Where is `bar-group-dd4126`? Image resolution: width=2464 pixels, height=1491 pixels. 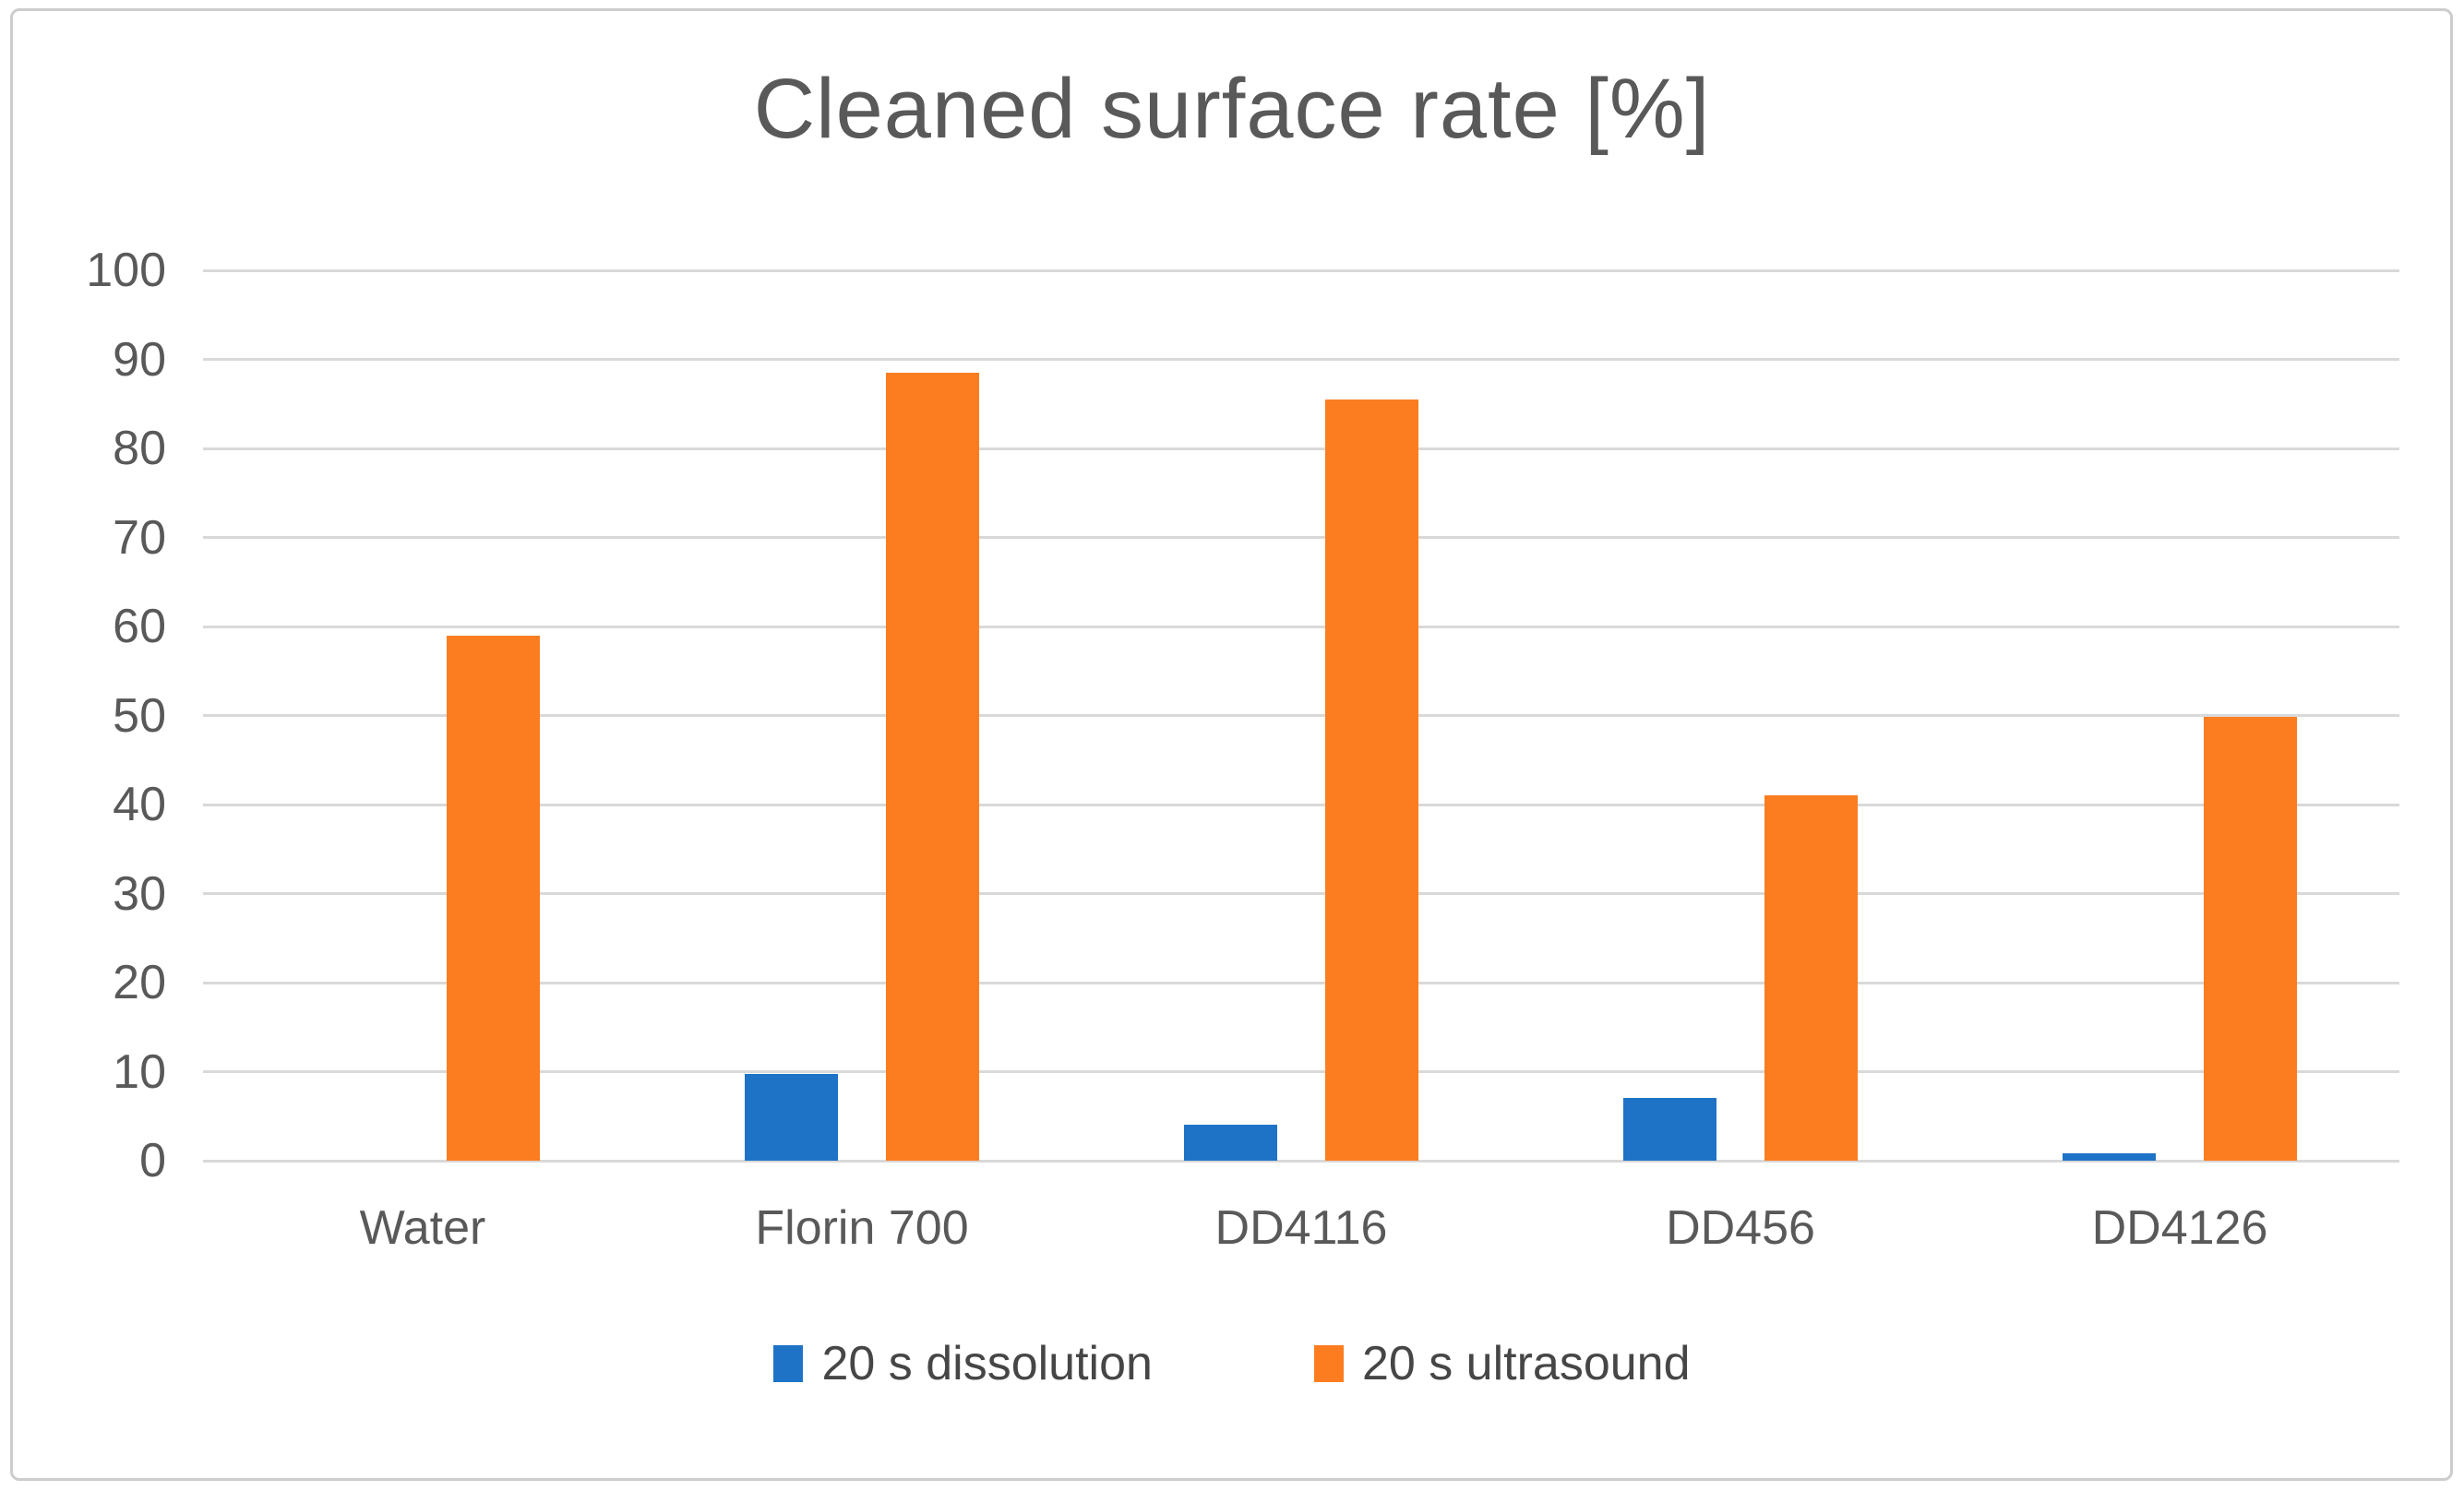 bar-group-dd4126 is located at coordinates (2179, 716).